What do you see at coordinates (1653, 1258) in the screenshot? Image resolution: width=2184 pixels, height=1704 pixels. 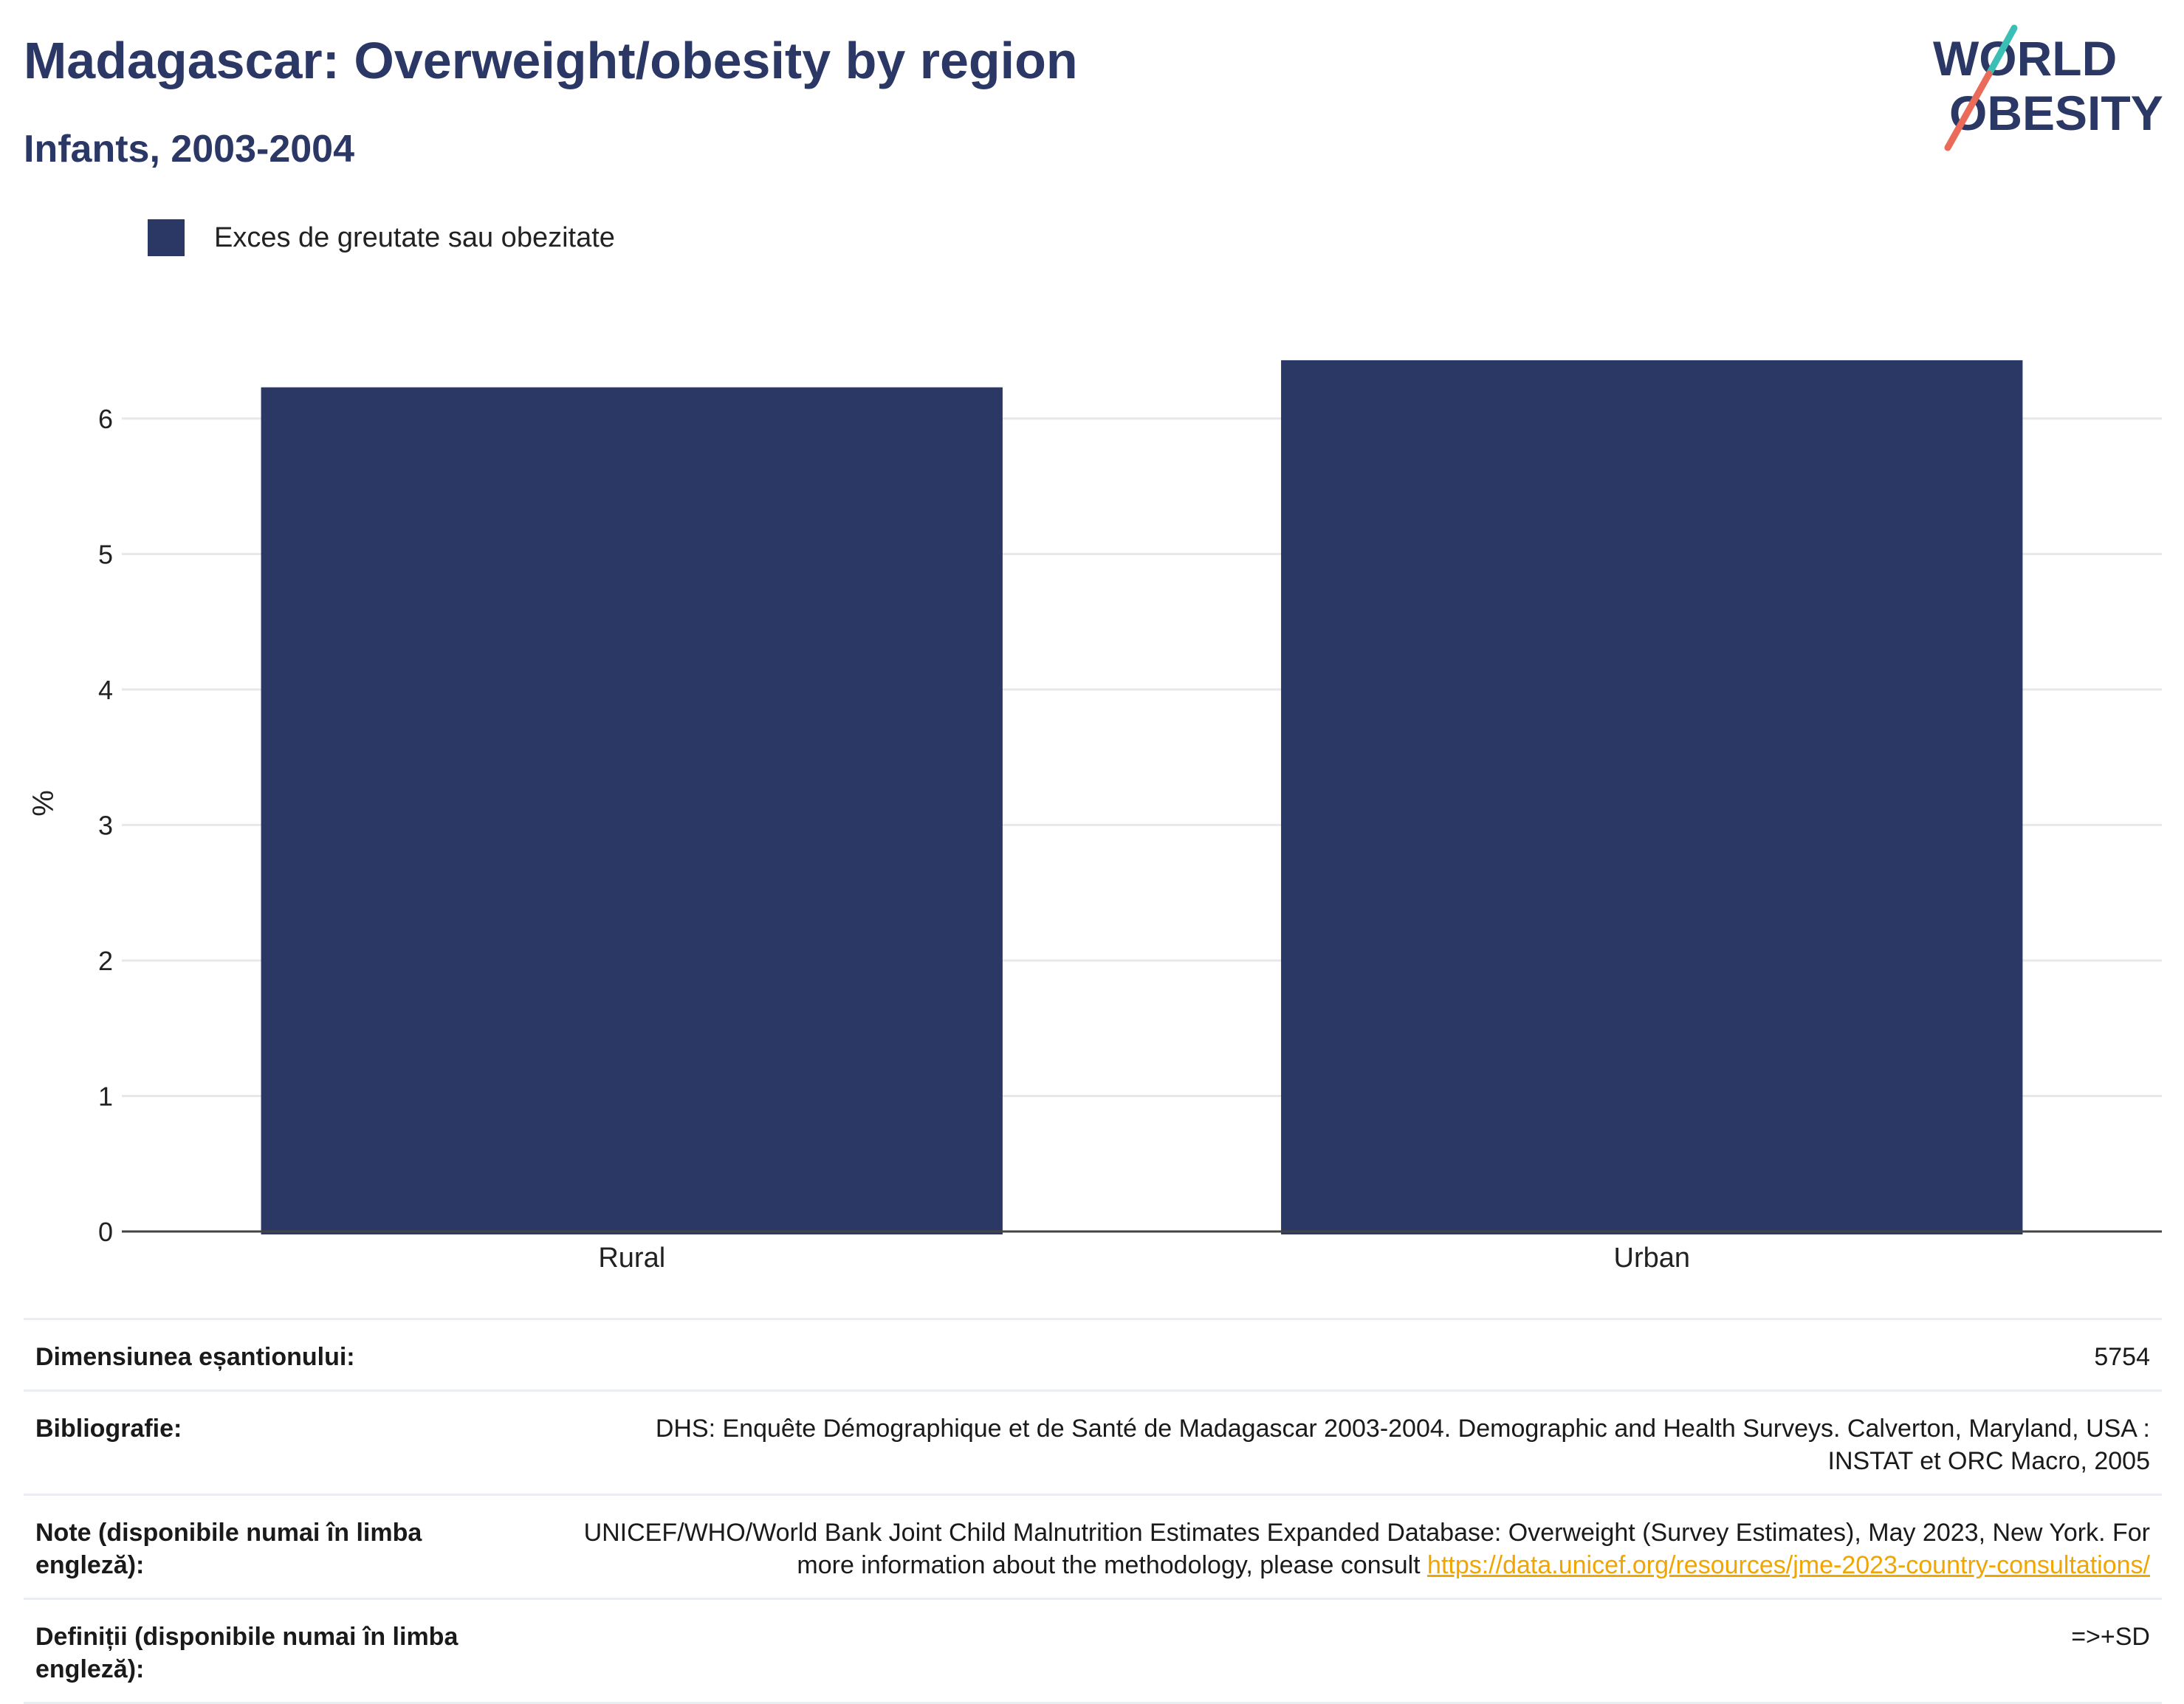 I see `x-tick-label: Urban` at bounding box center [1653, 1258].